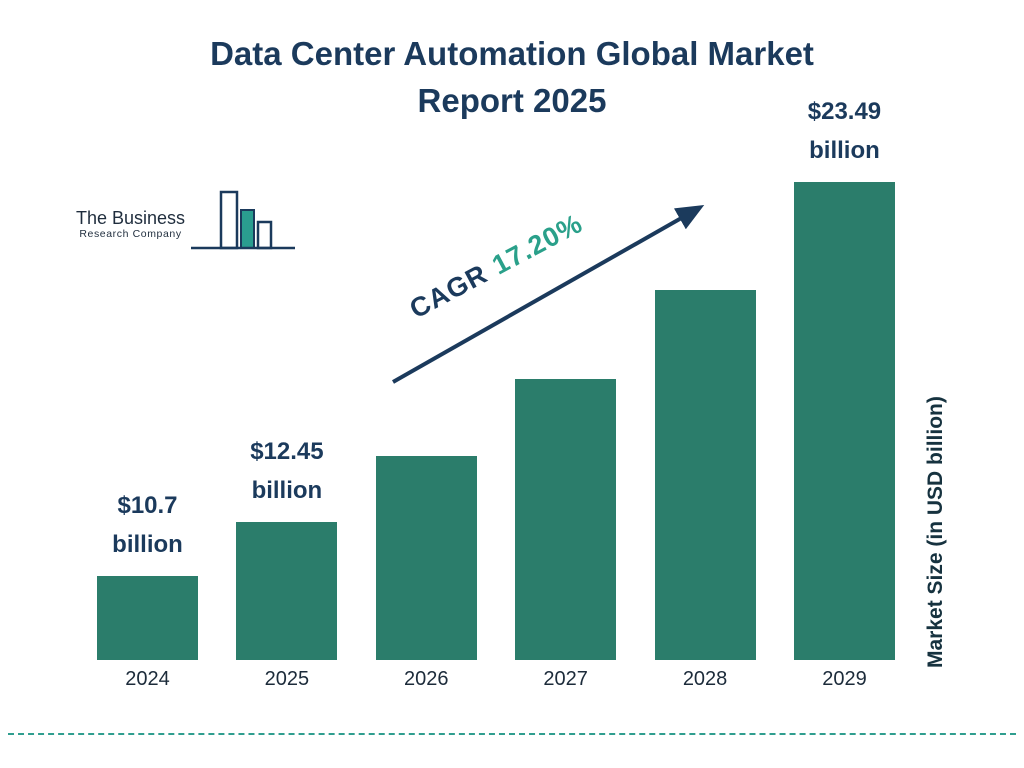 The height and width of the screenshot is (768, 1024). What do you see at coordinates (844, 421) in the screenshot?
I see `bar-2029` at bounding box center [844, 421].